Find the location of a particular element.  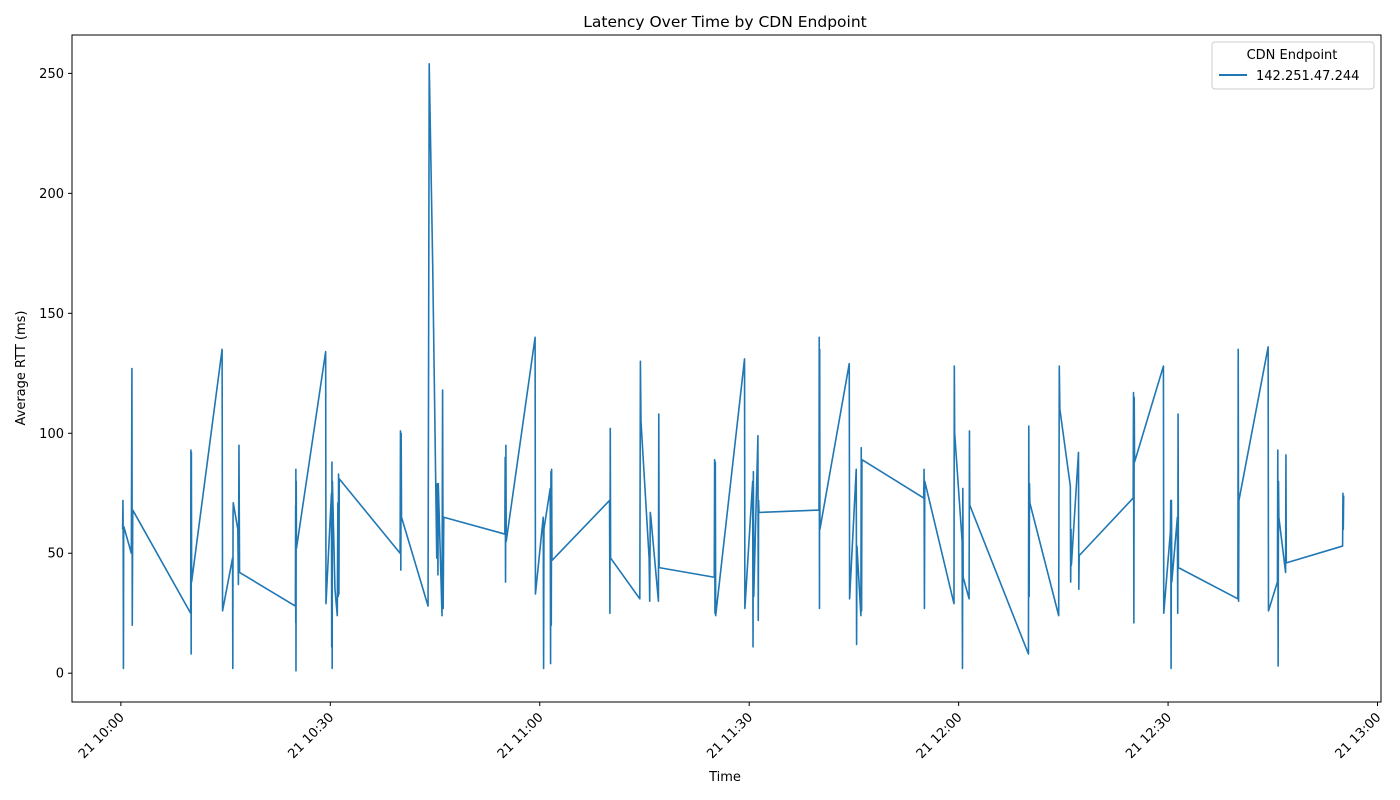

x-tick-label: 21 13:00 is located at coordinates (1359, 736).